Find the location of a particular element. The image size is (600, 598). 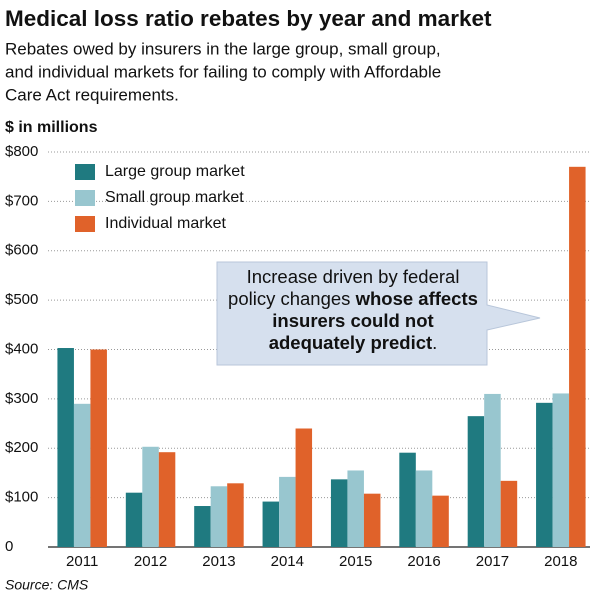

y-tick-label: $800 is located at coordinates (21, 151).